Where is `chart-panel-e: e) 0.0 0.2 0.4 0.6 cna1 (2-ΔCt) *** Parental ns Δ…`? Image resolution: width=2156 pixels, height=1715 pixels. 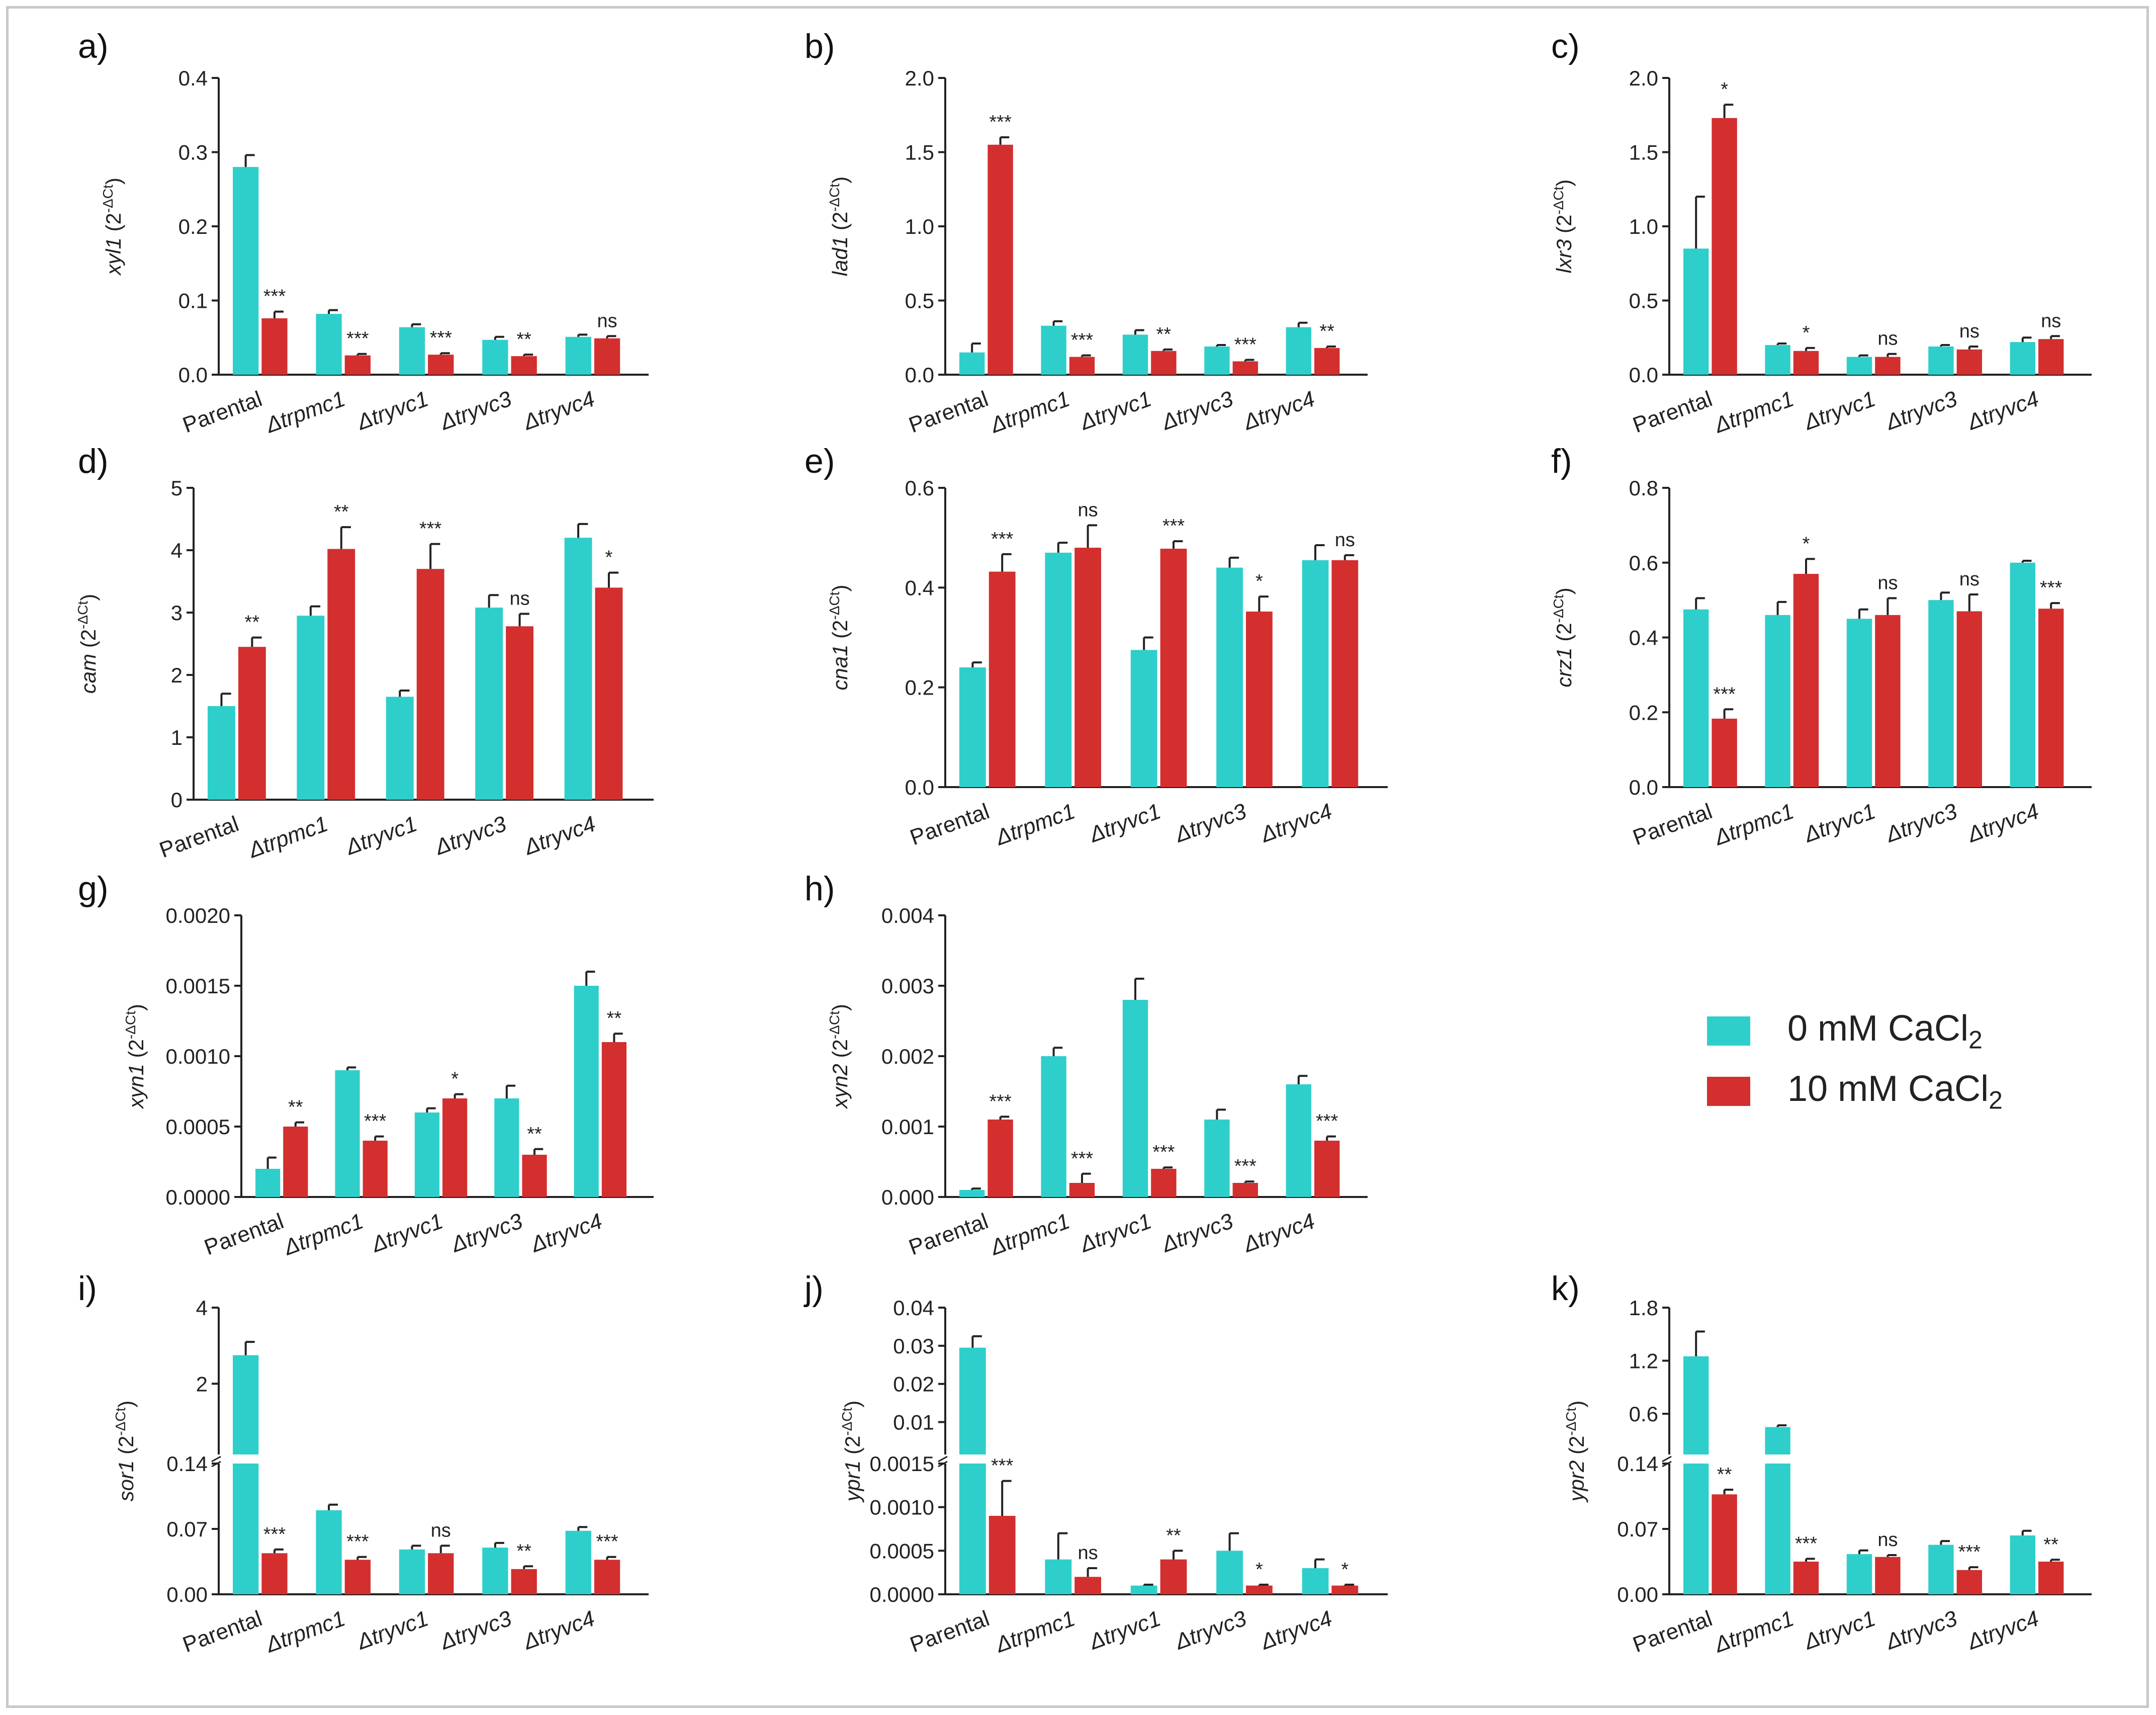 chart-panel-e: e) 0.0 0.2 0.4 0.6 cna1 (2-ΔCt) *** Parental ns Δ… is located at coordinates (1096, 646).